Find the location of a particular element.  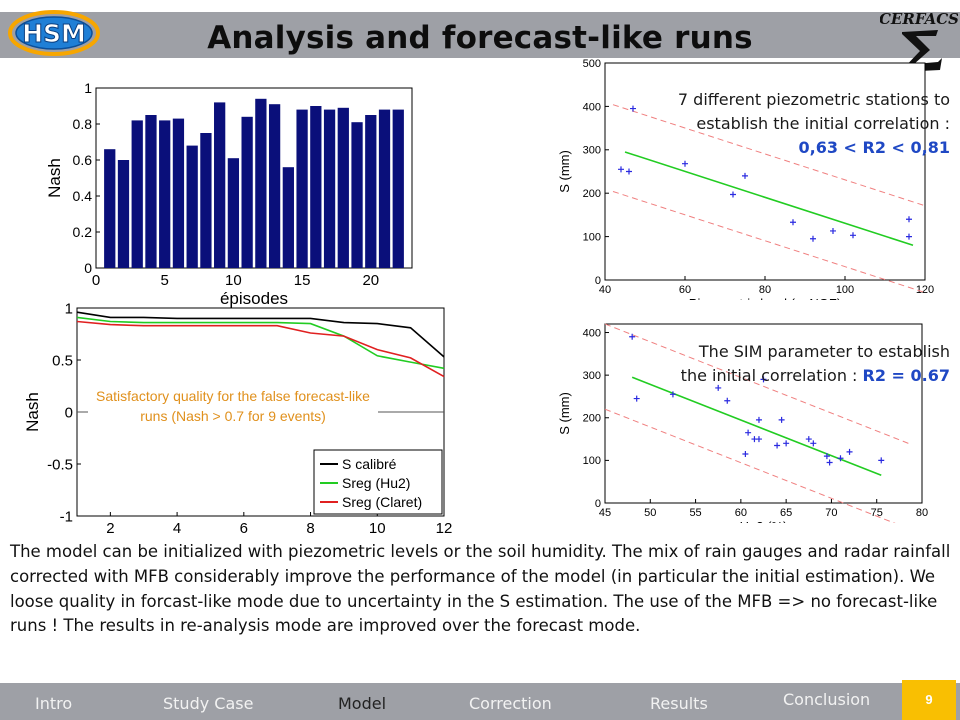

x-tick-label: 8 is located at coordinates (310, 528).